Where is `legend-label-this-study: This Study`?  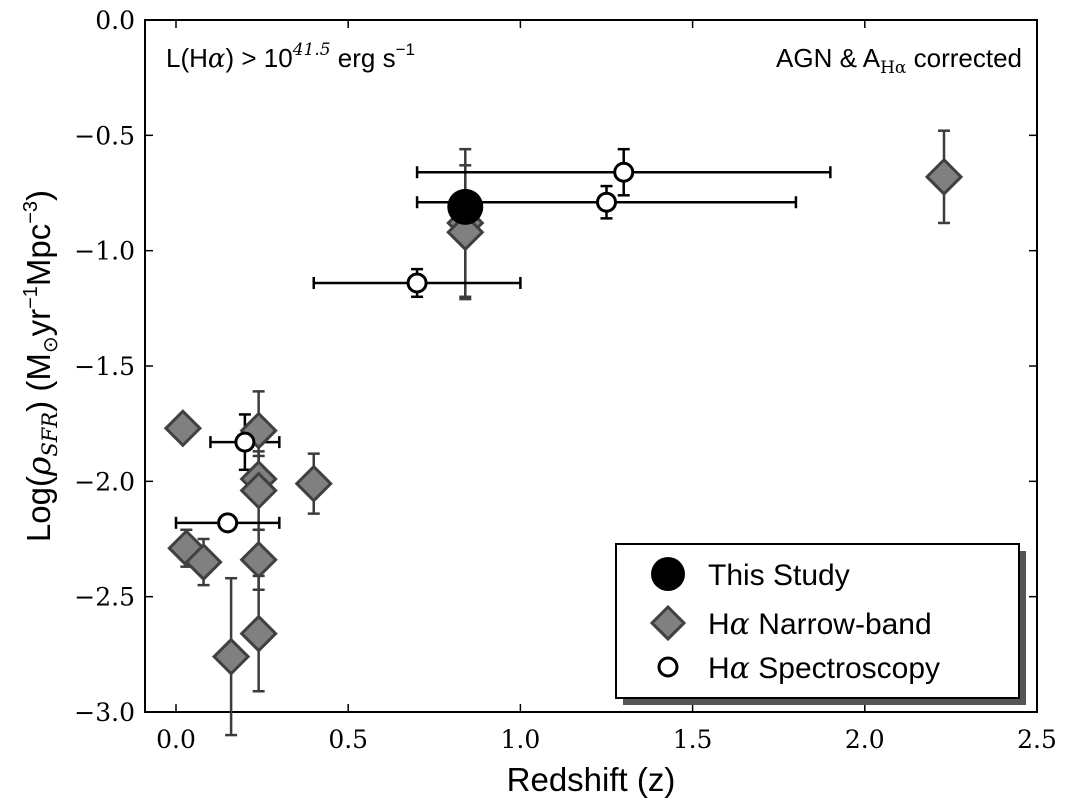 legend-label-this-study: This Study is located at coordinates (779, 575).